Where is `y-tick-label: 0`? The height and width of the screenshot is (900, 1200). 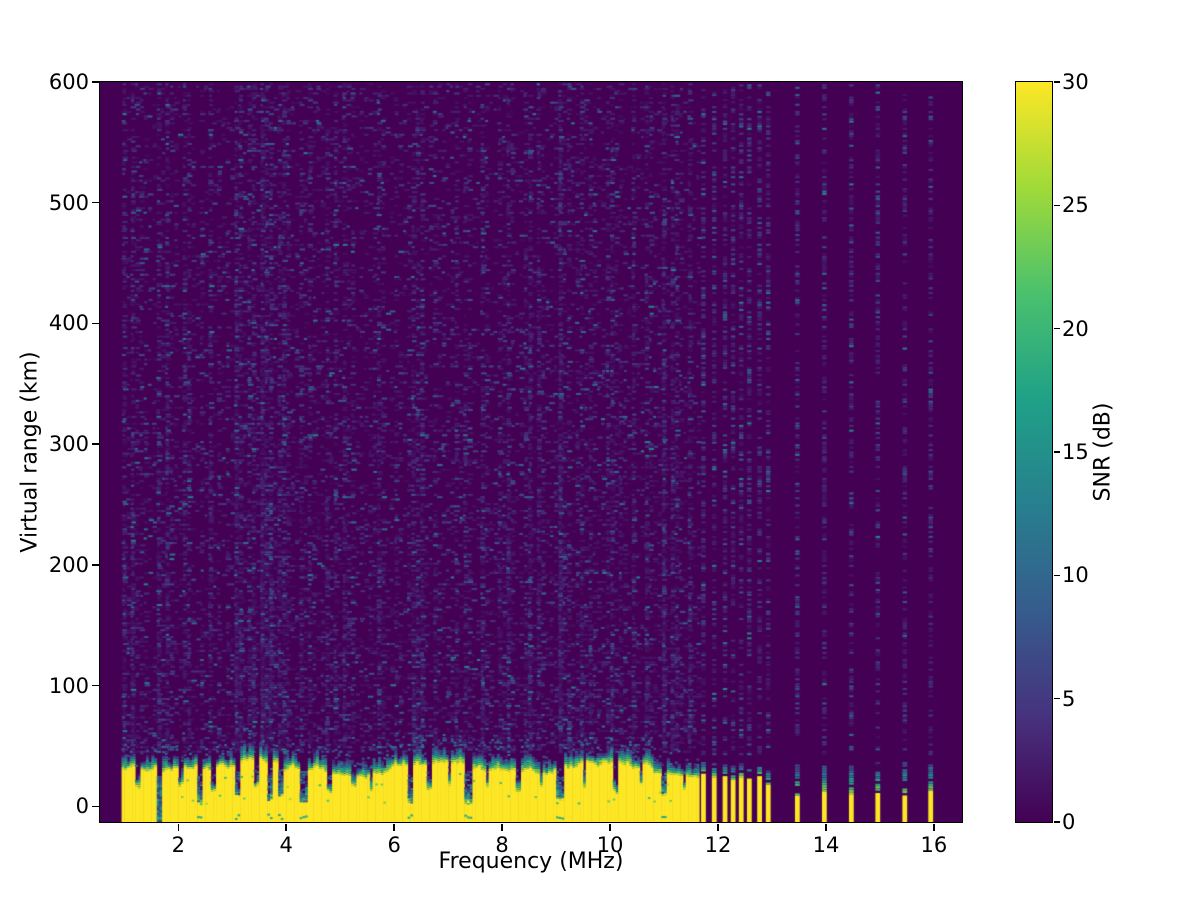 y-tick-label: 0 is located at coordinates (82, 806).